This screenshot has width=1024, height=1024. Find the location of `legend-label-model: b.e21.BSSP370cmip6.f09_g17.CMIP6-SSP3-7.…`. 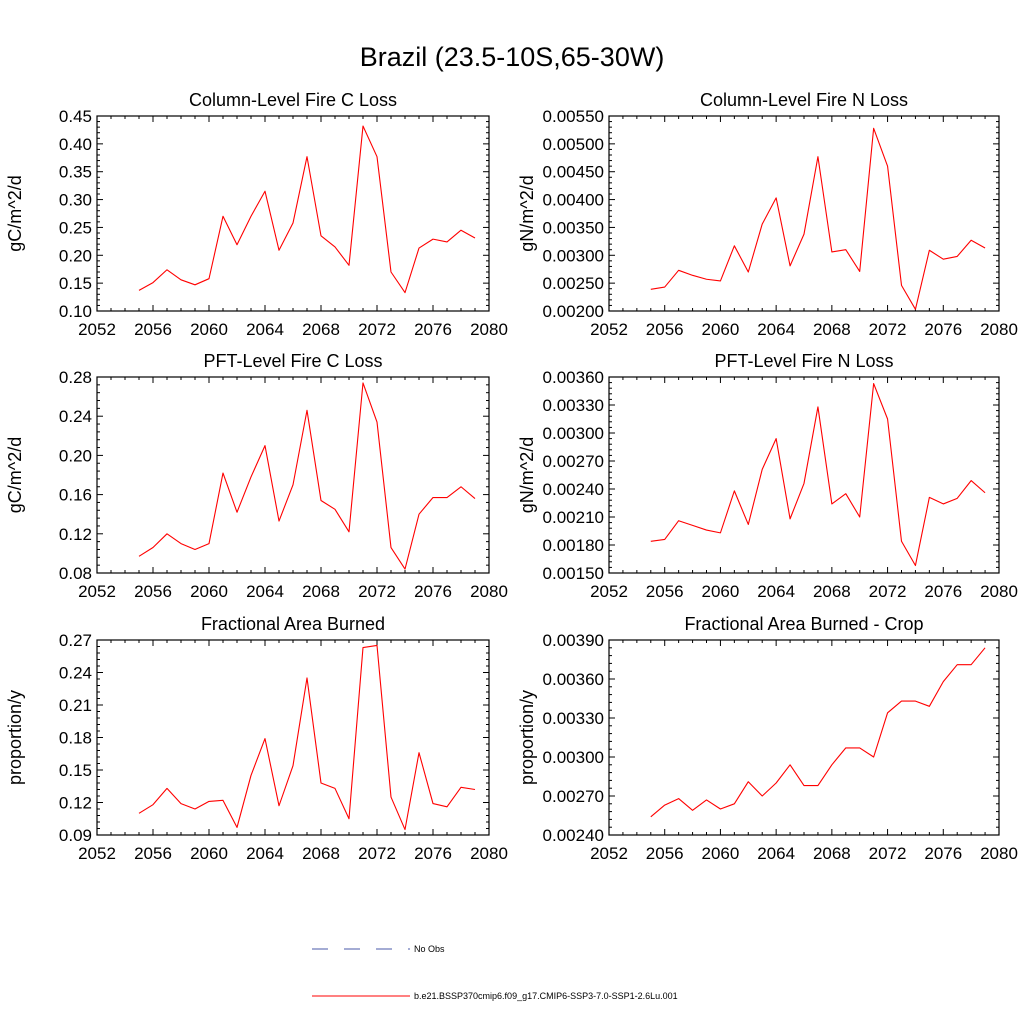

legend-label-model: b.e21.BSSP370cmip6.f09_g17.CMIP6-SSP3-7.… is located at coordinates (546, 996).